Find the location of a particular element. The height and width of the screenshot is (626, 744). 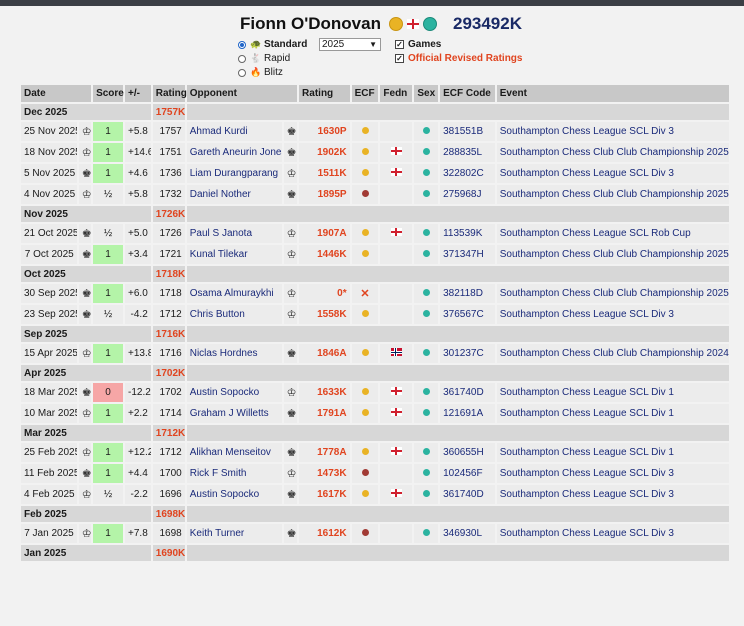

opponent-link: Liam Durangparang is located at coordinates (234, 173).